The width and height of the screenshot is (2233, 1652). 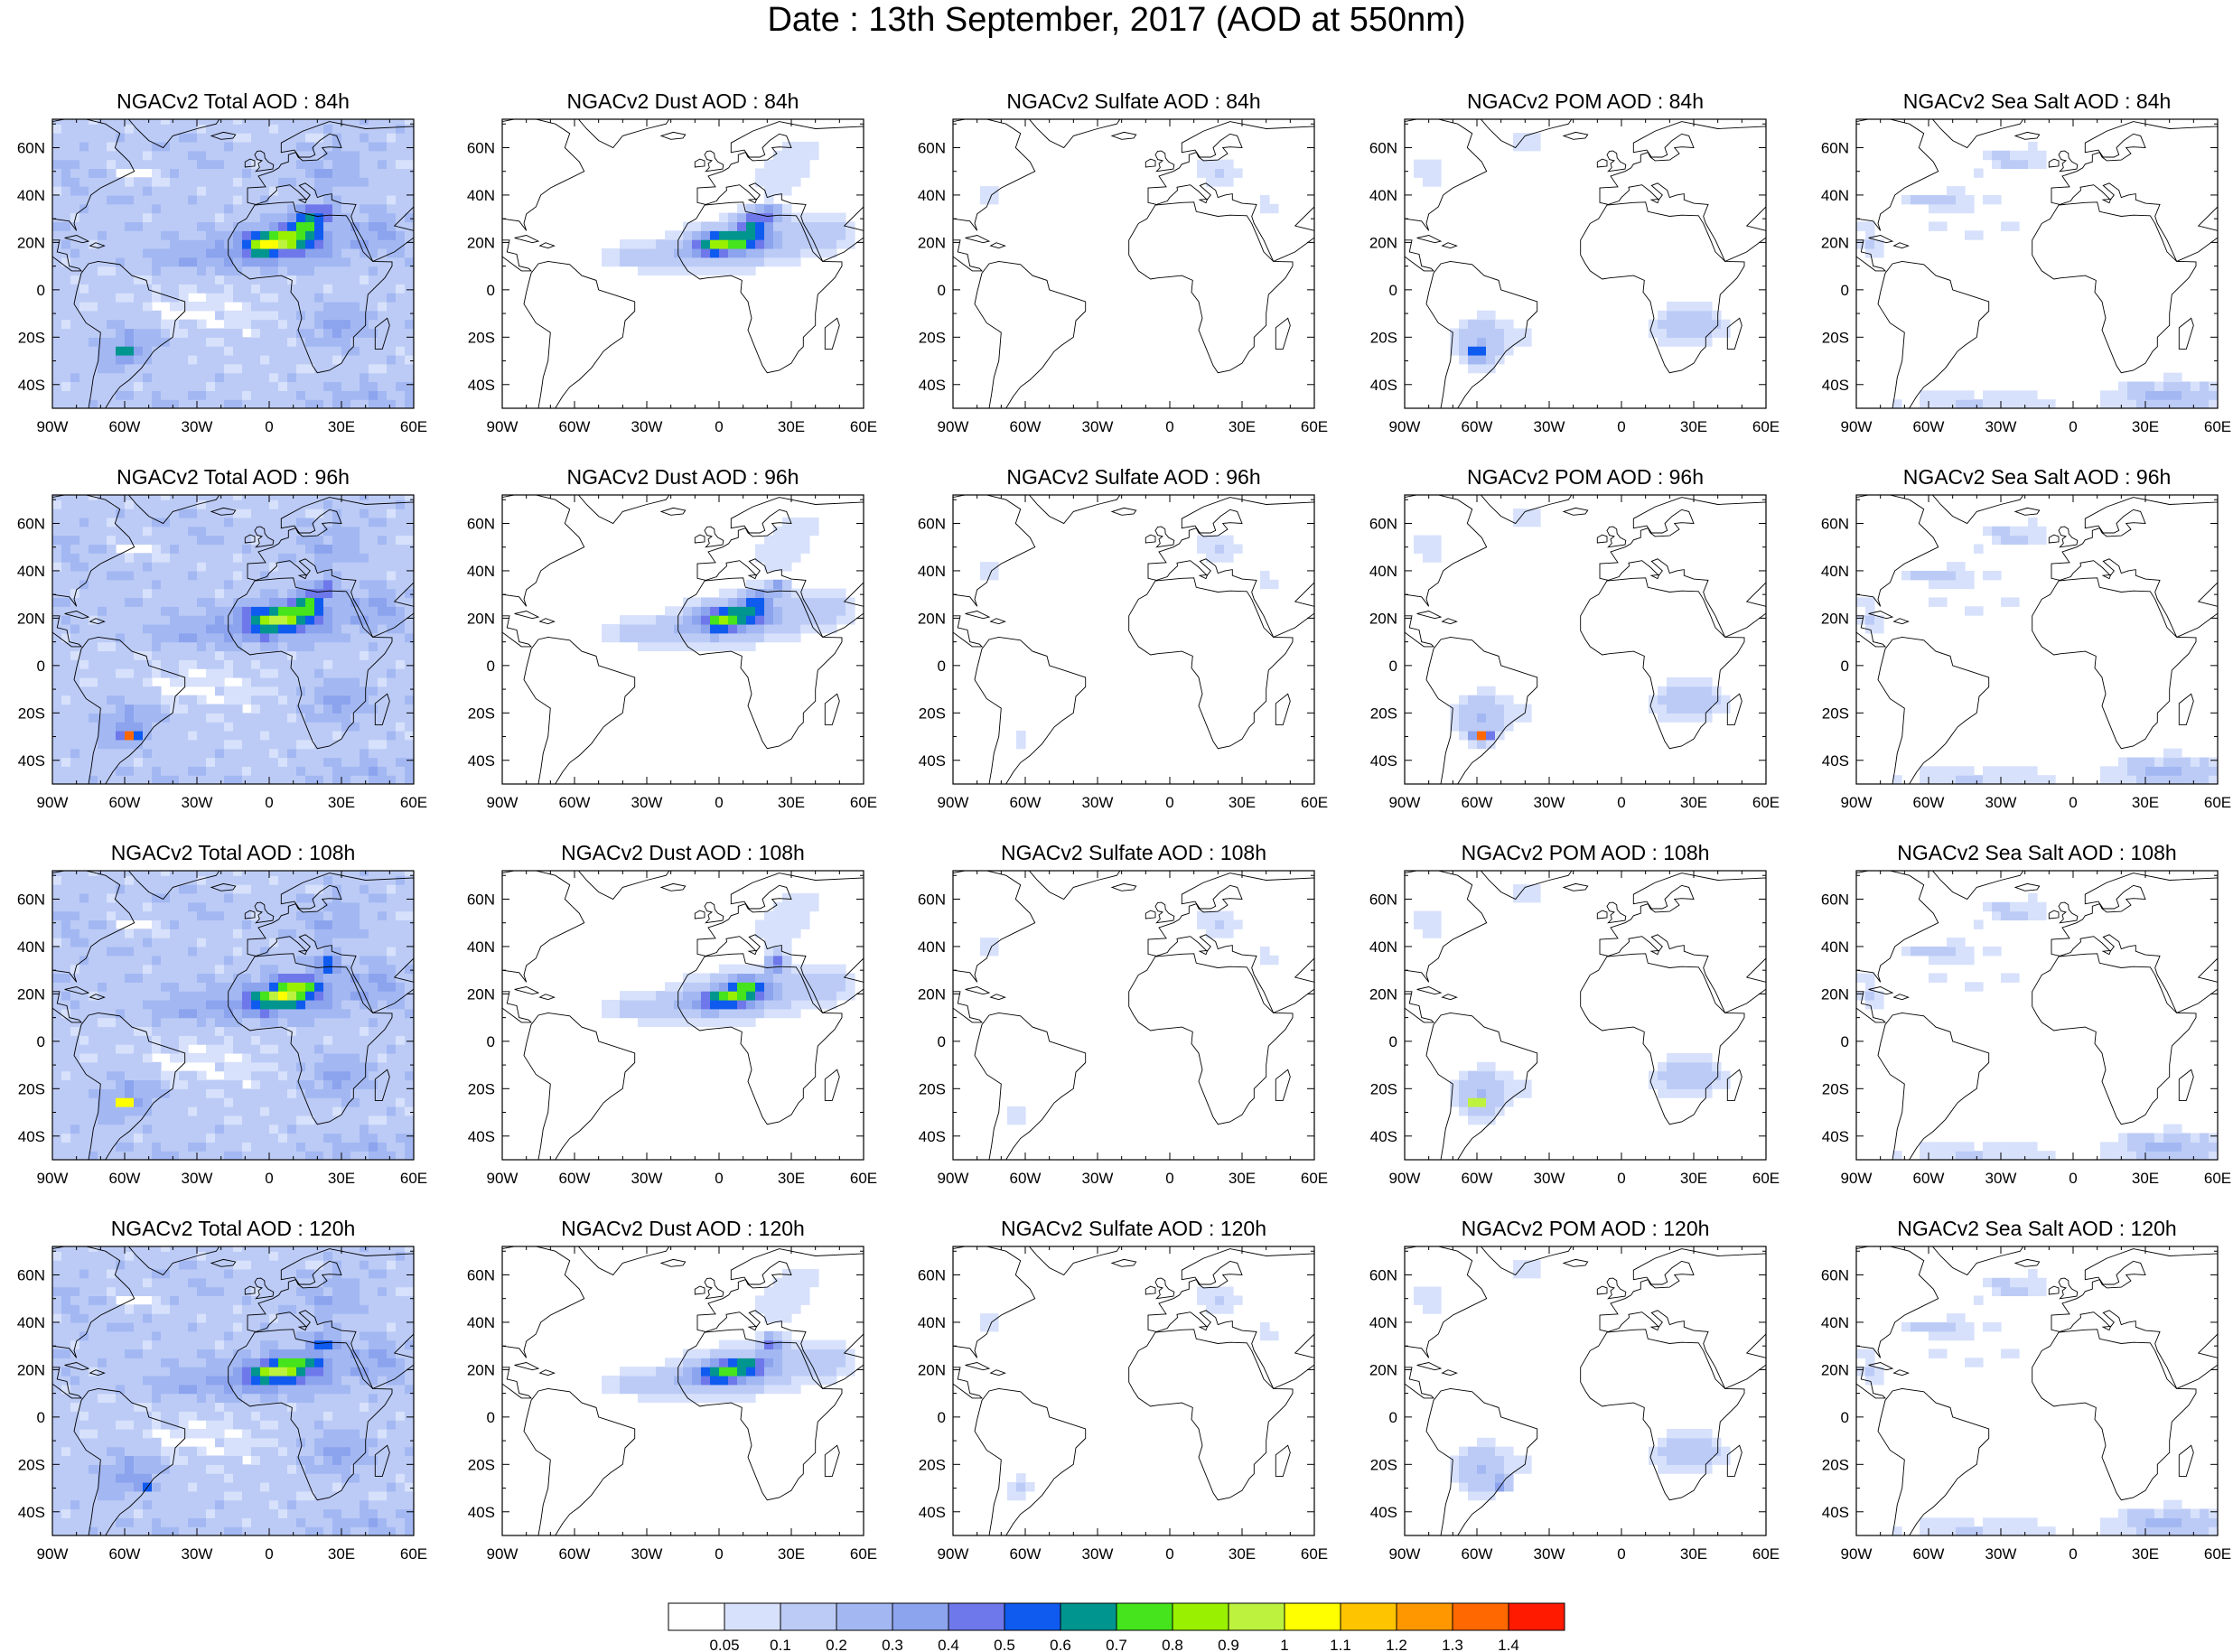 I want to click on lat-tick-label: 40S, so click(x=1835, y=1512).